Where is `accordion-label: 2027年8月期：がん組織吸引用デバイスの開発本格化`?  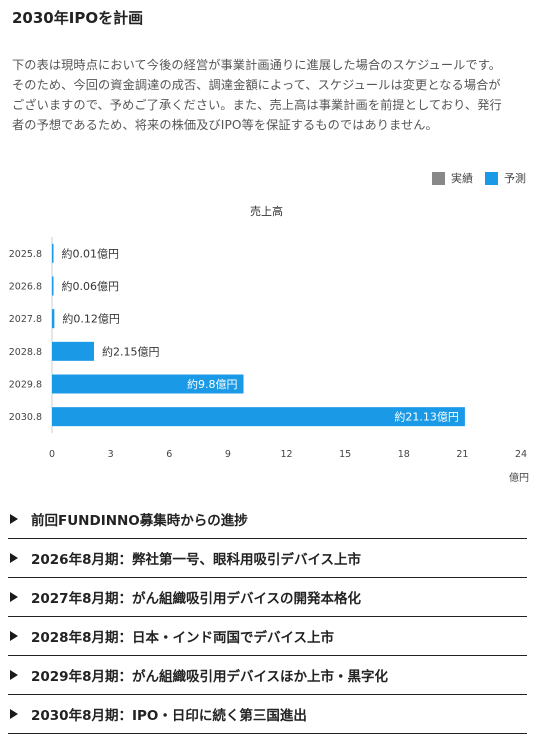
accordion-label: 2027年8月期：がん組織吸引用デバイスの開発本格化 is located at coordinates (196, 599).